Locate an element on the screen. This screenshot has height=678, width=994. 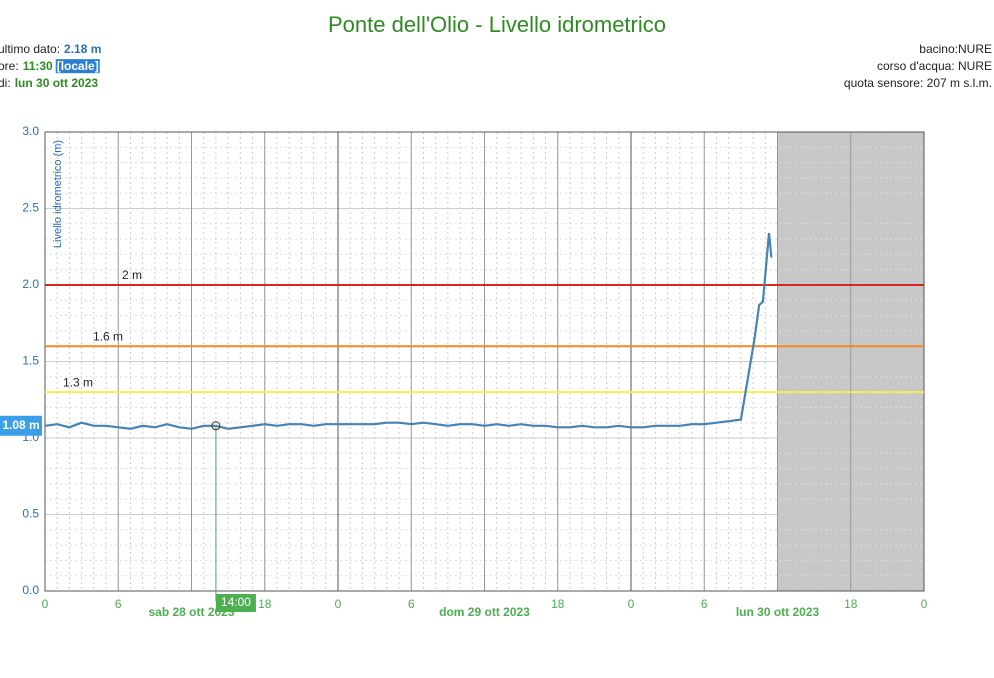
crosshair-y-label: 1.08 m is located at coordinates (20, 425).